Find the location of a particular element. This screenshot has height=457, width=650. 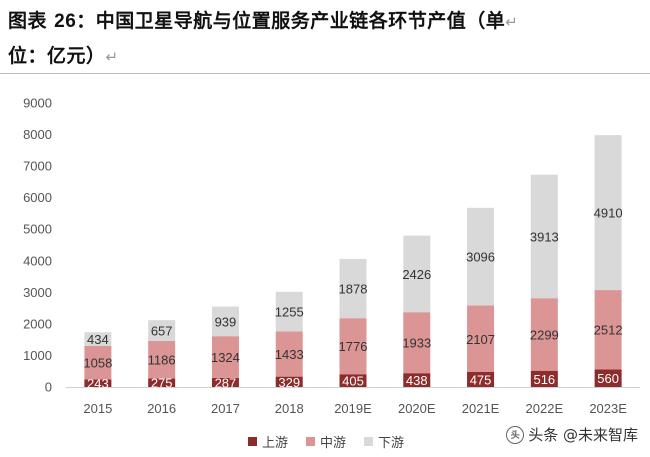

bar-midstream-2016 is located at coordinates (162, 359).